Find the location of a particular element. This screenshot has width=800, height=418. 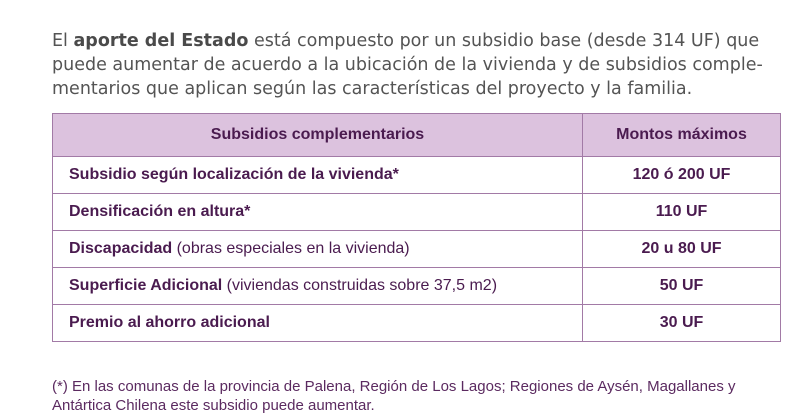

table-row: Densificación en altura* 110 UF is located at coordinates (416, 212).